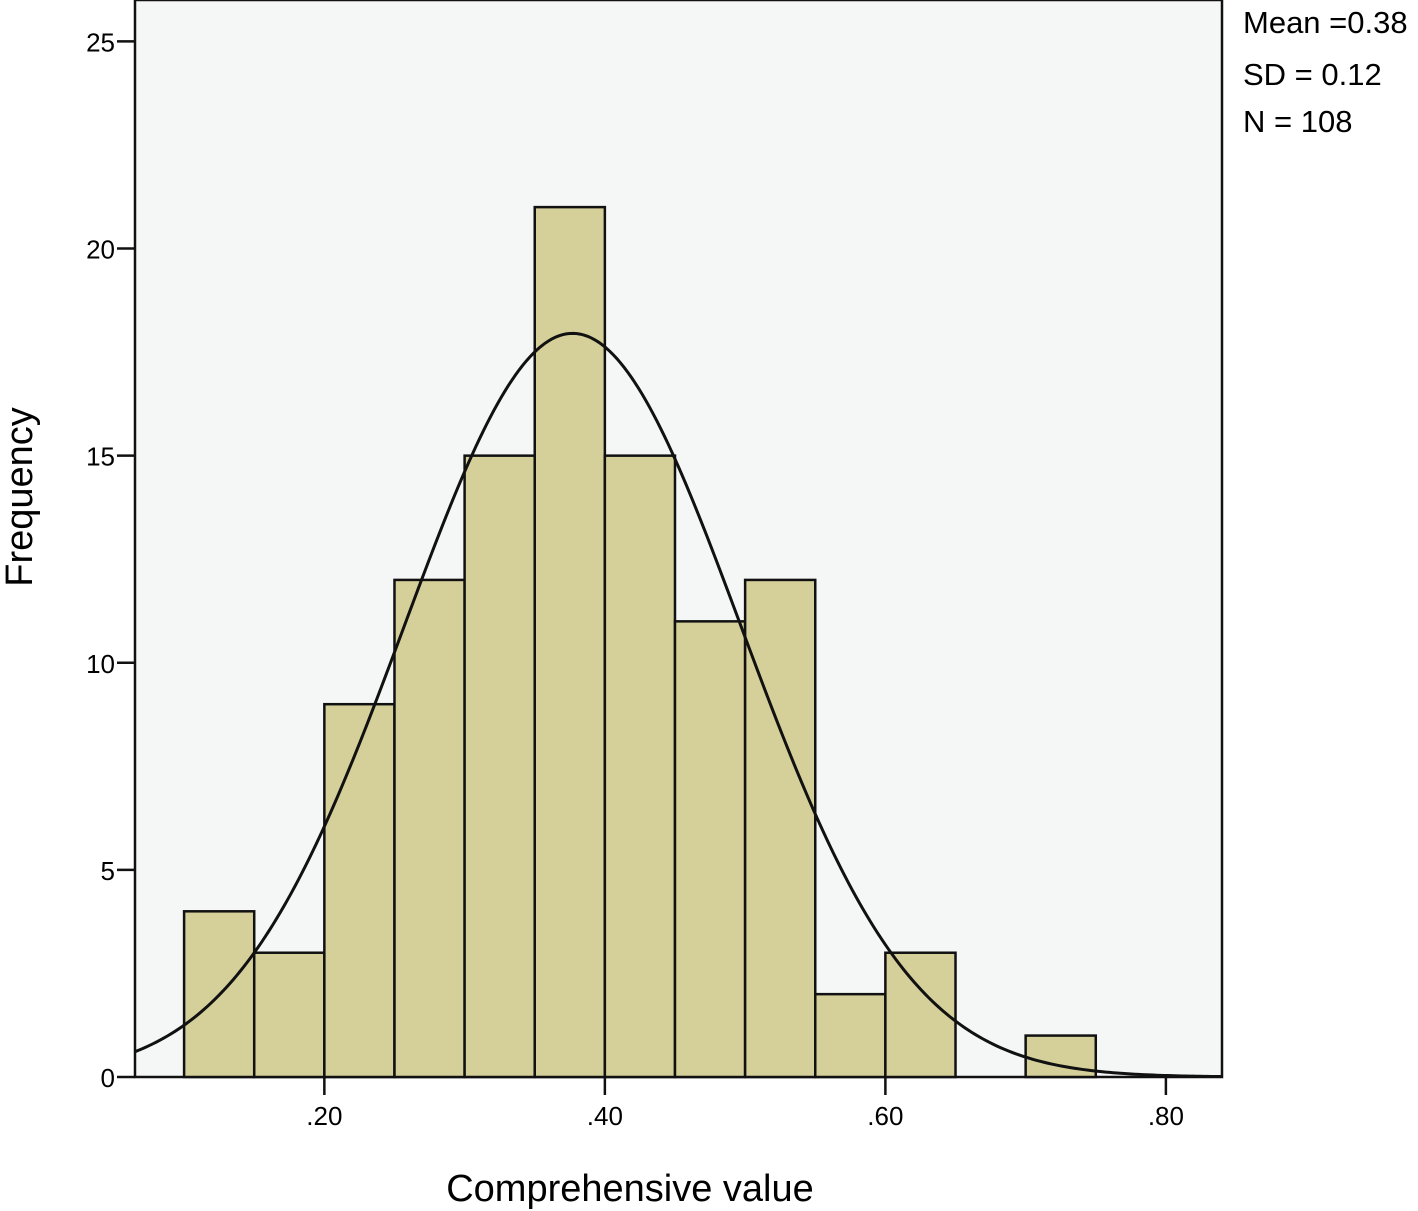 The width and height of the screenshot is (1418, 1211). What do you see at coordinates (100, 42) in the screenshot?
I see `y-tick-label: 25` at bounding box center [100, 42].